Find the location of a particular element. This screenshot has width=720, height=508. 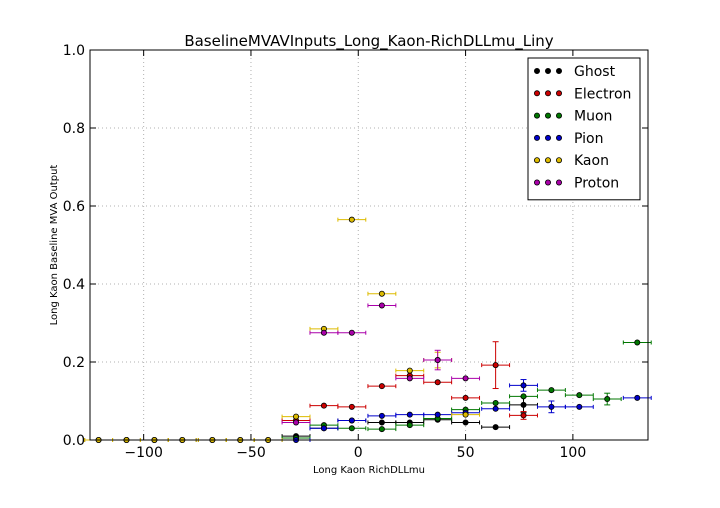

y-tick-label: 1.0 is located at coordinates (74, 51).